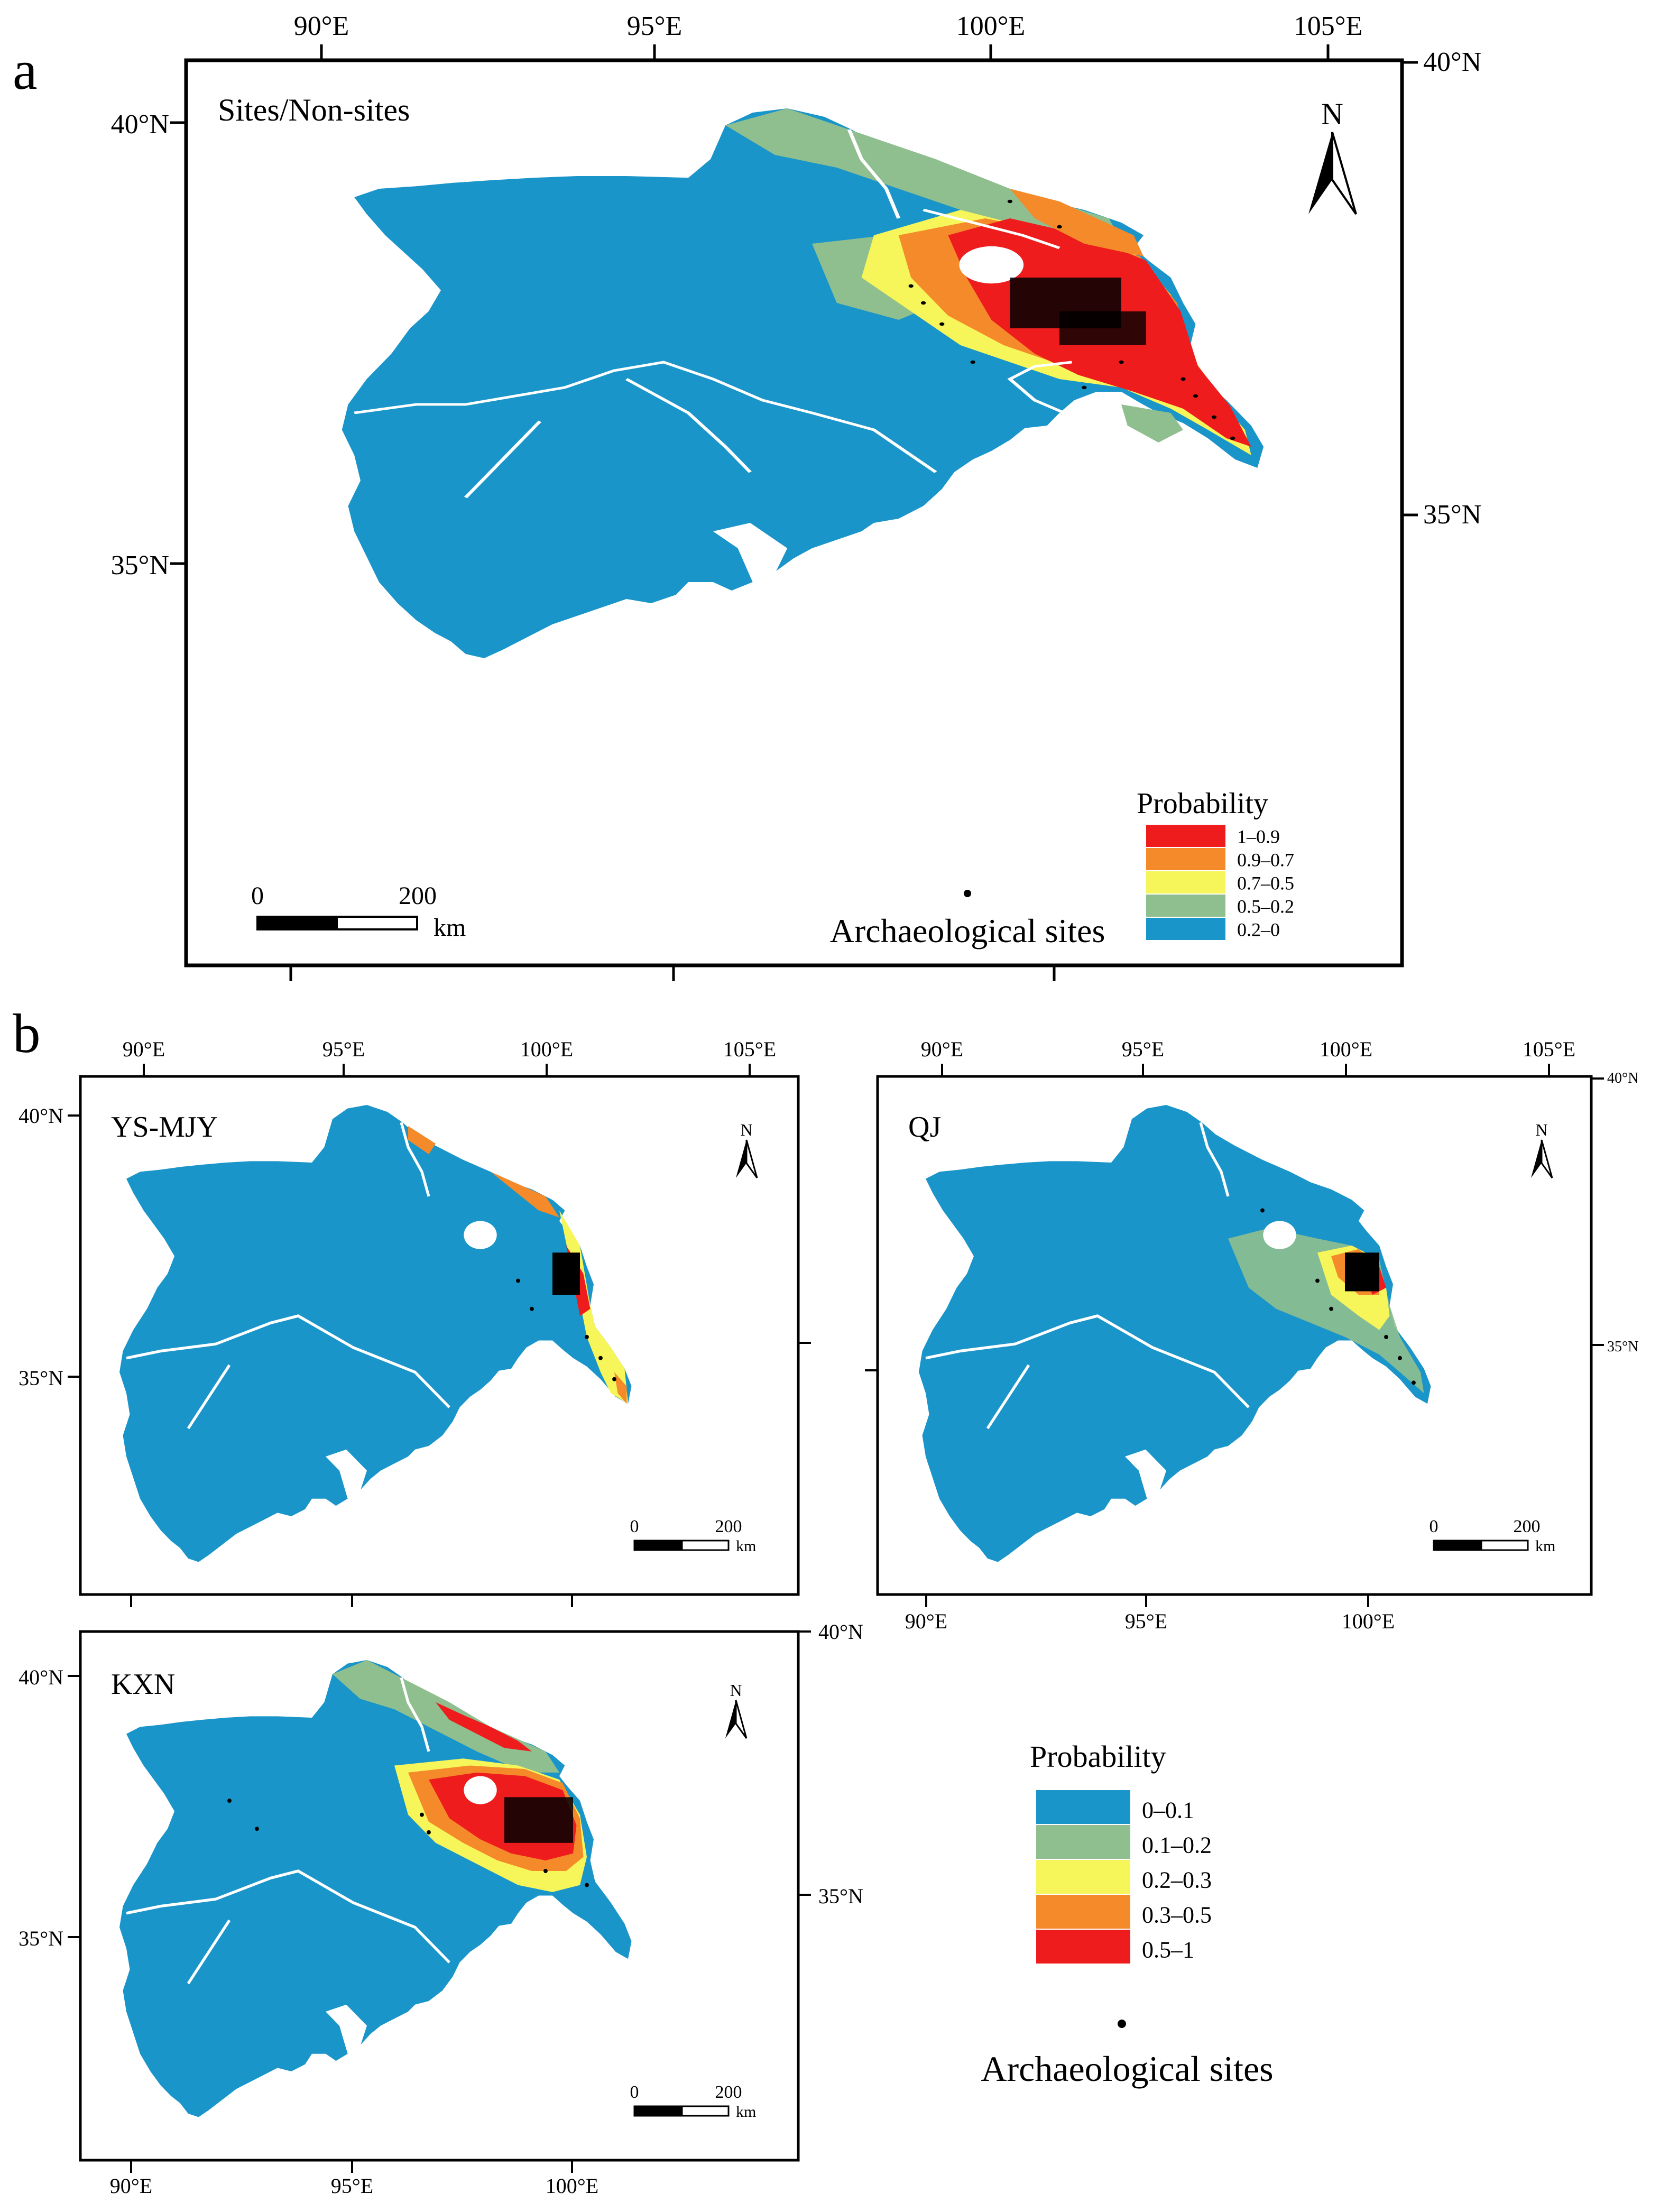  What do you see at coordinates (25, 70) in the screenshot?
I see `panel-a-letter: a` at bounding box center [25, 70].